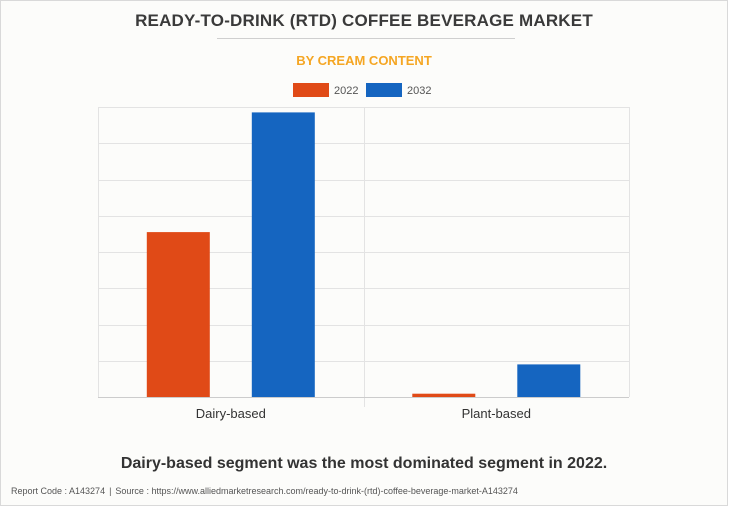 The width and height of the screenshot is (730, 508). I want to click on legend-swatch-2032, so click(384, 90).